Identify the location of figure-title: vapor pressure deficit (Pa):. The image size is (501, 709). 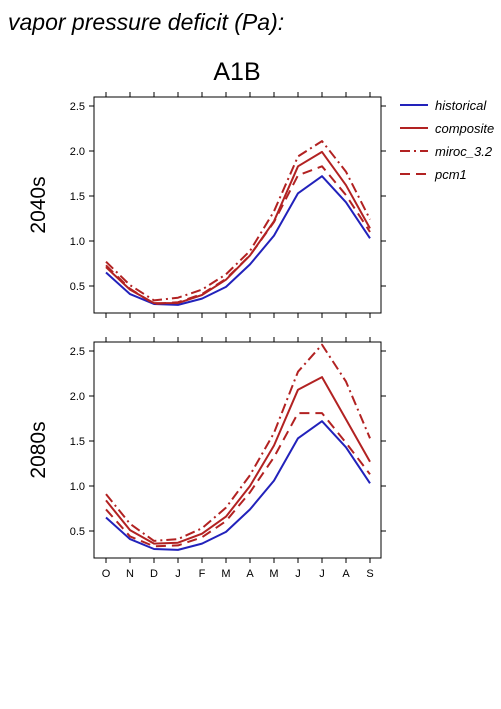
(146, 22).